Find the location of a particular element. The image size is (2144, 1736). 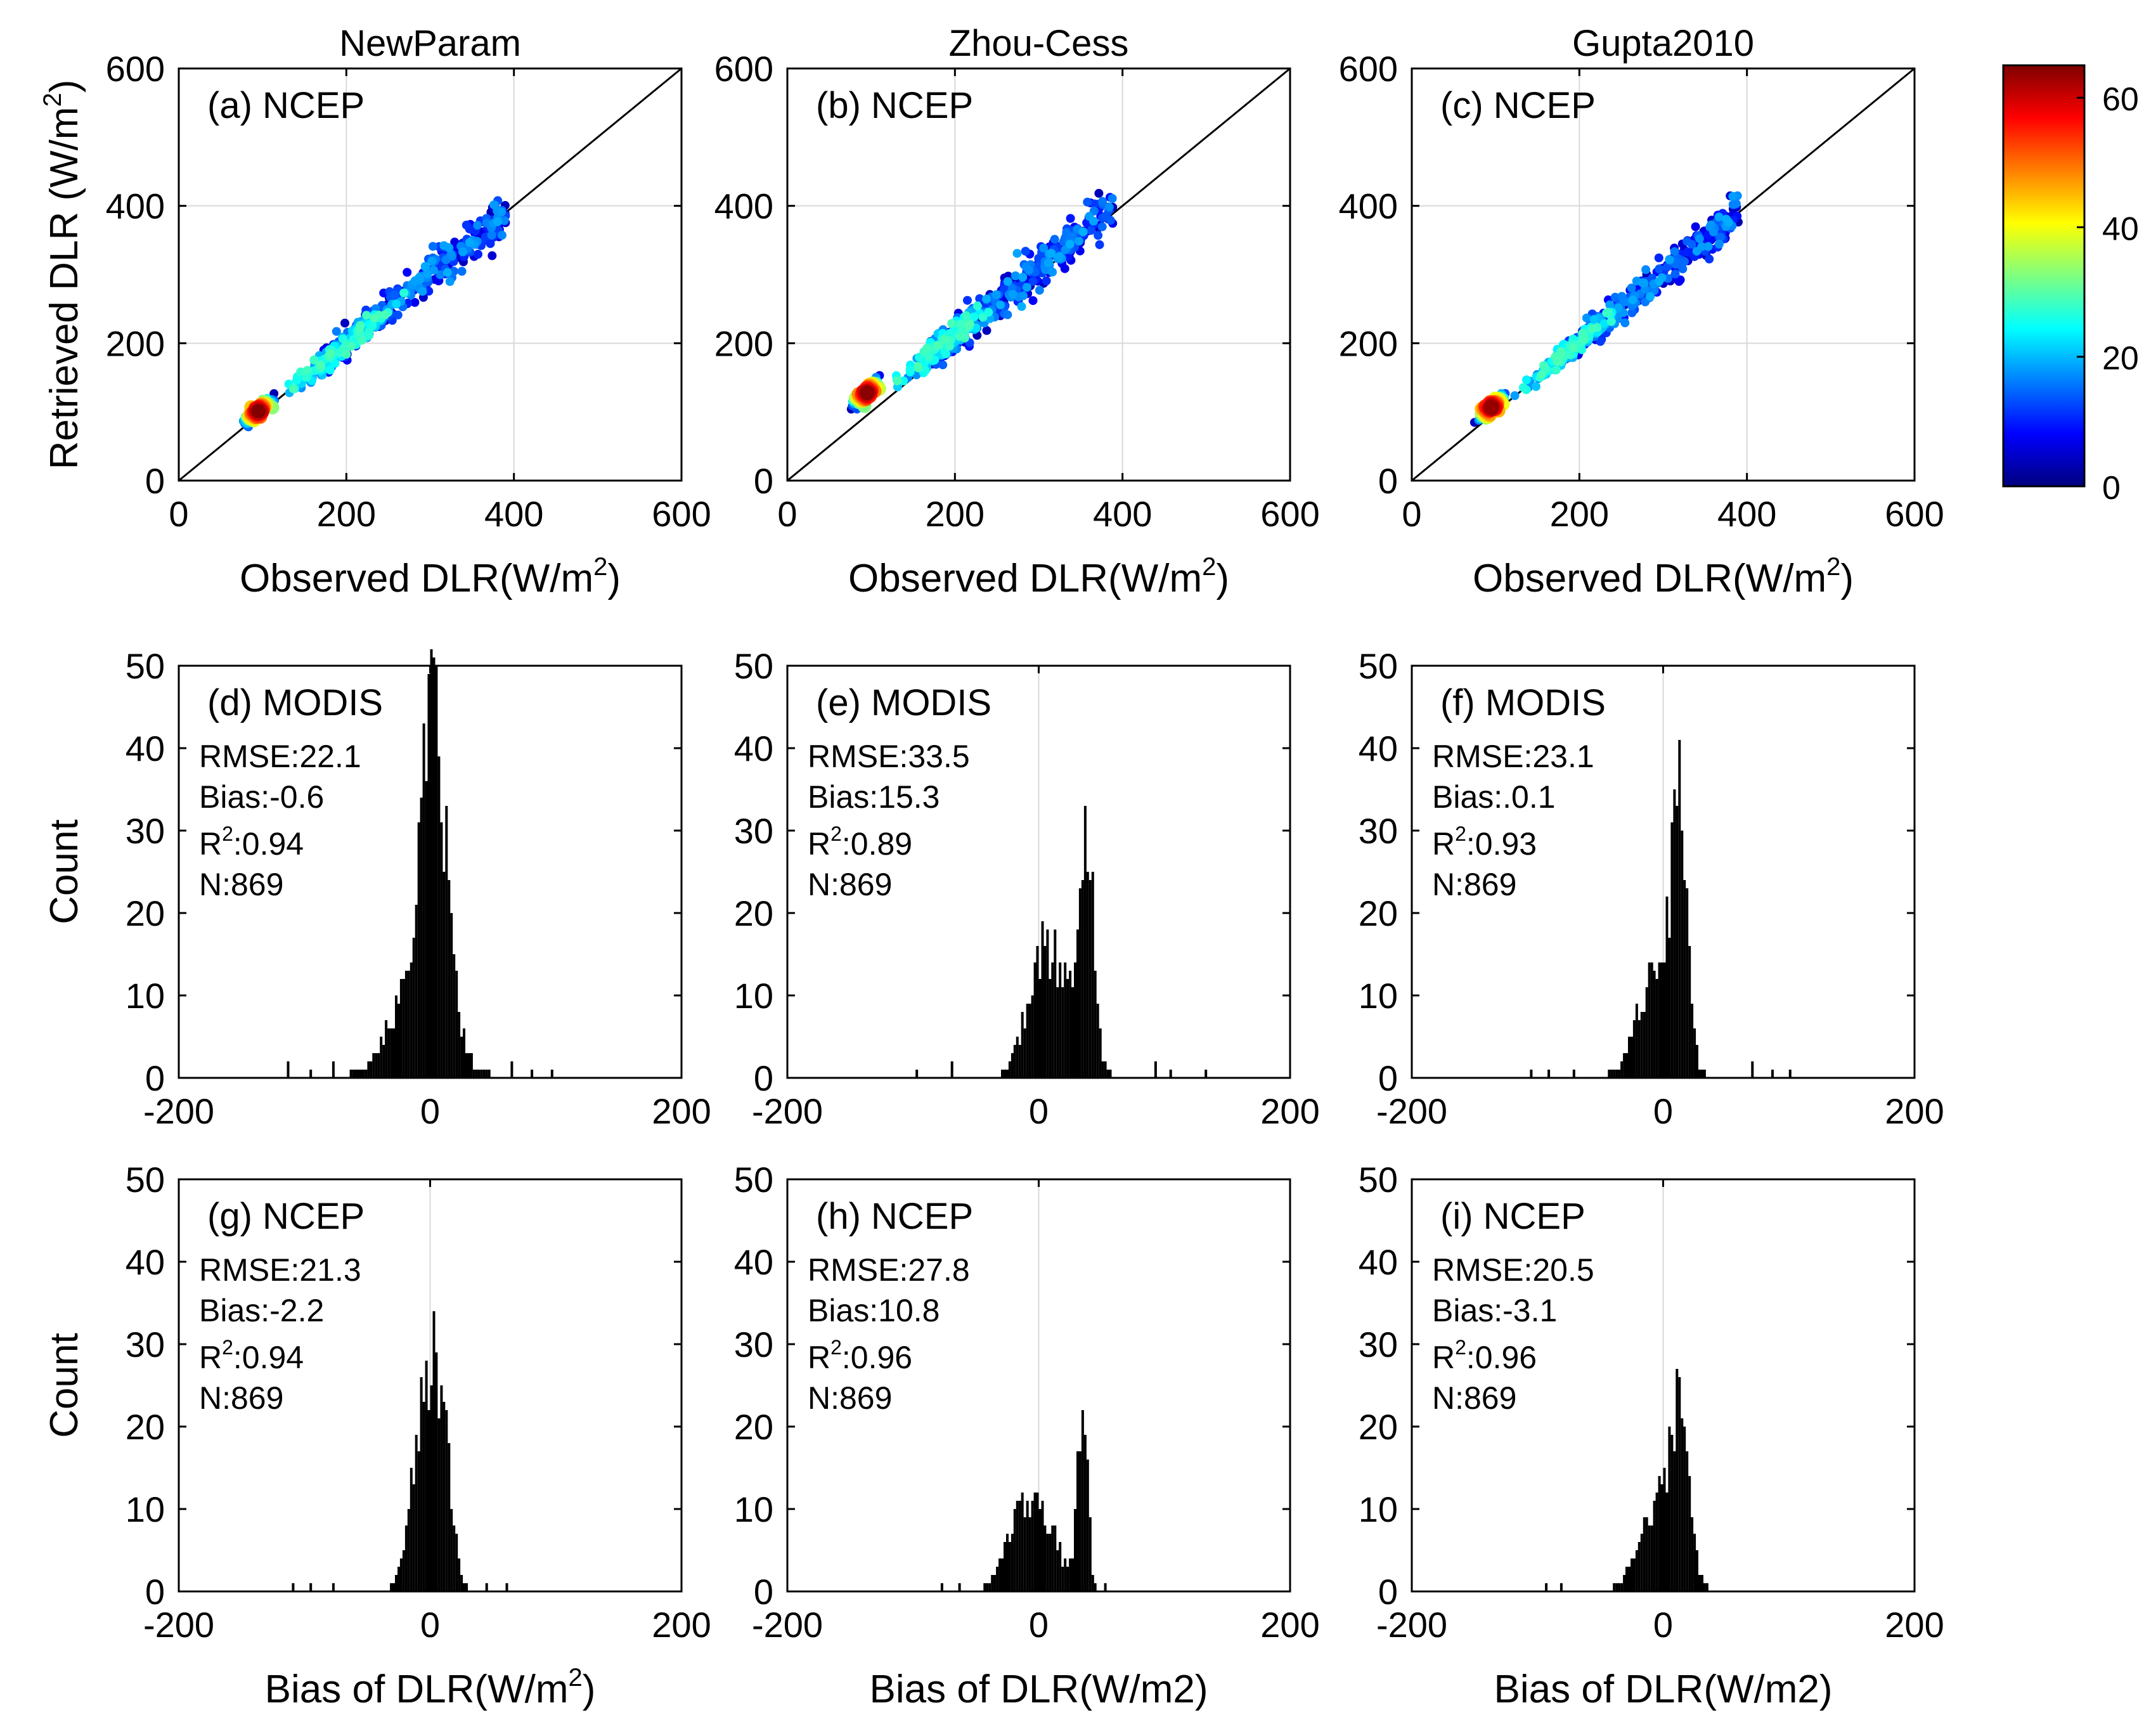

colorbar-strip is located at coordinates (2043, 275).